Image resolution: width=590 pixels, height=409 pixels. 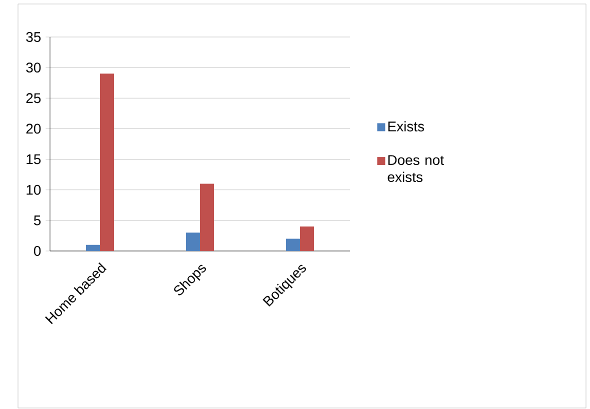 I want to click on legend-label: Does not exists, so click(x=416, y=168).